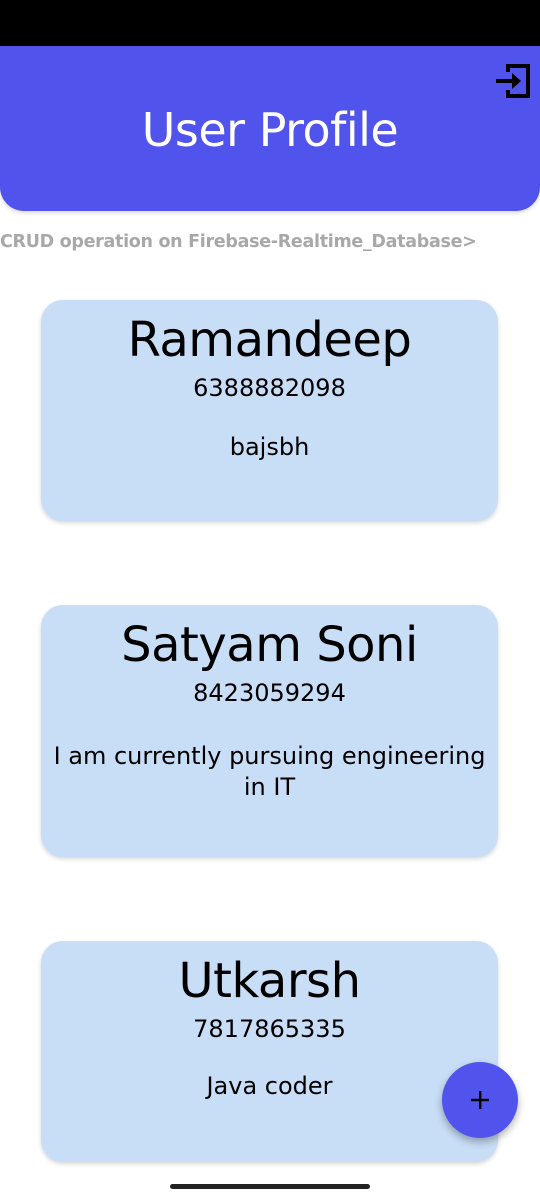  Describe the element at coordinates (269, 388) in the screenshot. I see `user-phone: 6388882098` at that location.